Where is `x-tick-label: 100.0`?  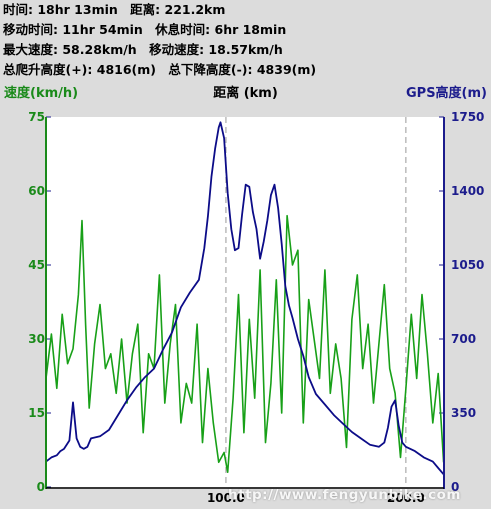 x-tick-label: 100.0 is located at coordinates (225, 498).